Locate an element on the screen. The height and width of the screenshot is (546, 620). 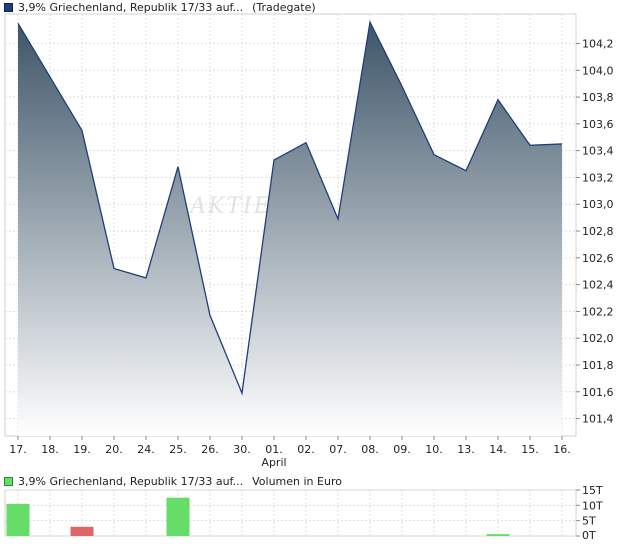
price-x-tick-label: 14. is located at coordinates (498, 449).